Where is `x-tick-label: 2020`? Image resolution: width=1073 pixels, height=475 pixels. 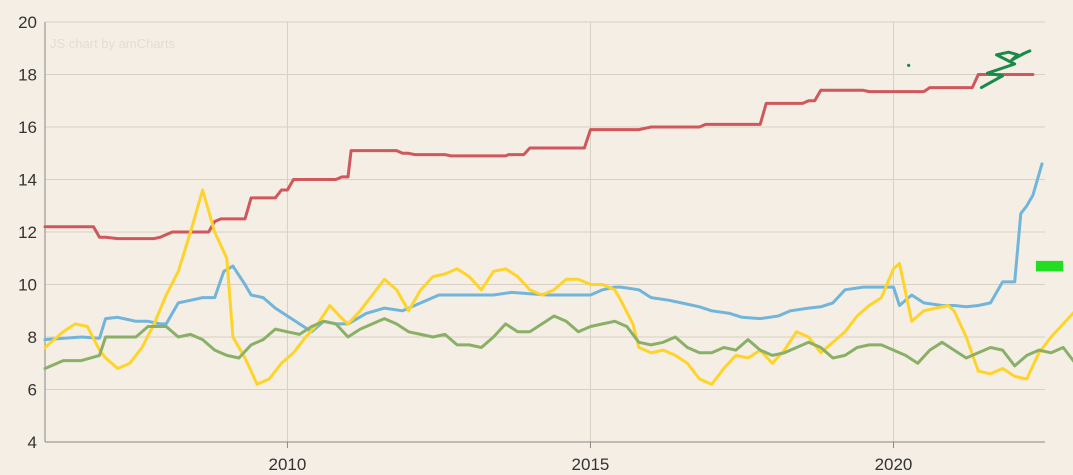 x-tick-label: 2020 is located at coordinates (894, 464).